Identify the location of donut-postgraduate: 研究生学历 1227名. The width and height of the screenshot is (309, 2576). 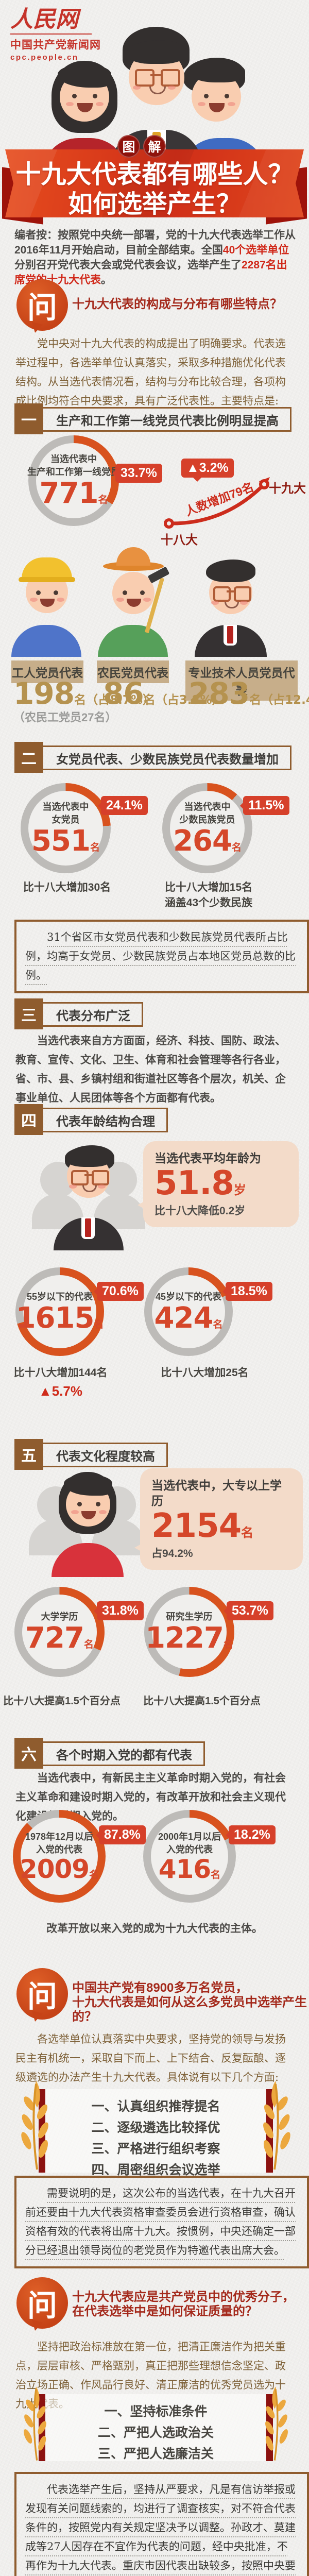
(189, 1632).